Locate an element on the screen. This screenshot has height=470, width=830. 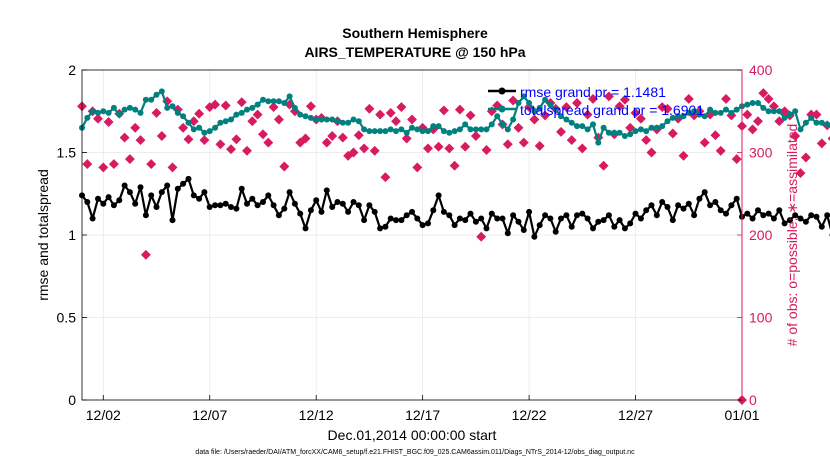
x-tick-label: 12/02 is located at coordinates (103, 415).